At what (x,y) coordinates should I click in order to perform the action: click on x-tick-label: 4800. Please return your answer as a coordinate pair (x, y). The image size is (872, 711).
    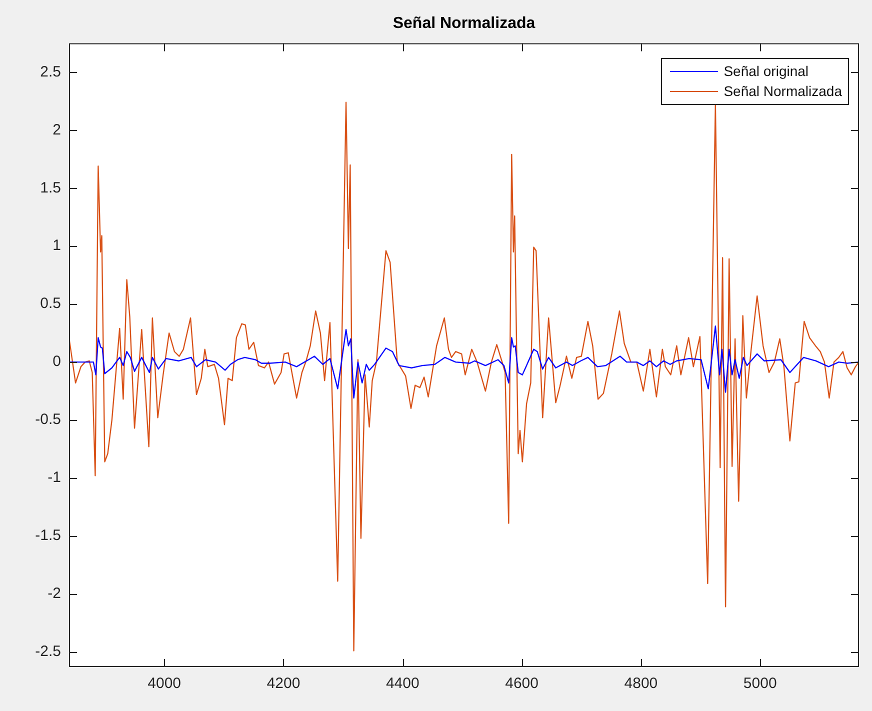
    Looking at the image, I should click on (641, 683).